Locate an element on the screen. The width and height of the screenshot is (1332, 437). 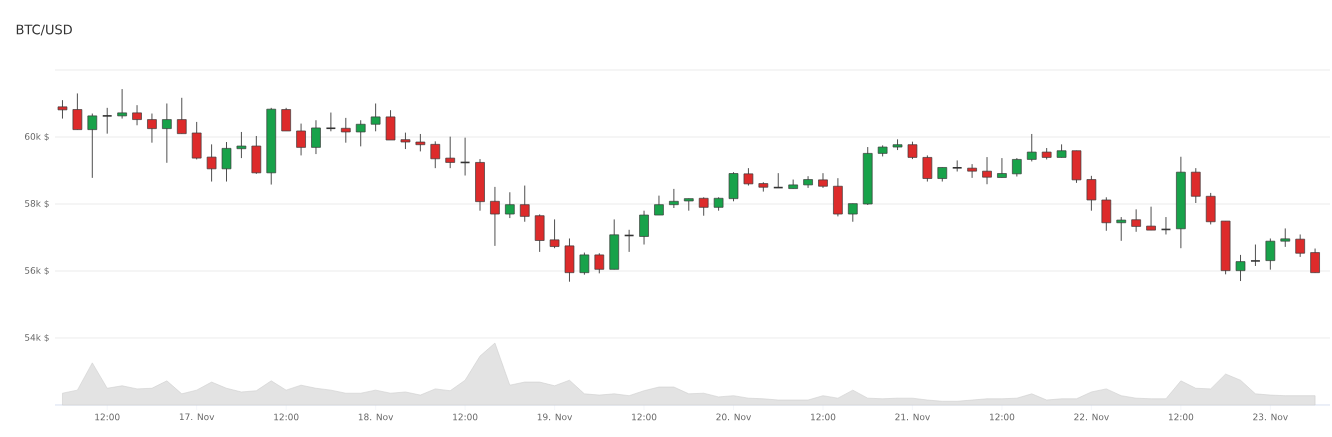
x-tick-label: 19. Nov is located at coordinates (555, 417).